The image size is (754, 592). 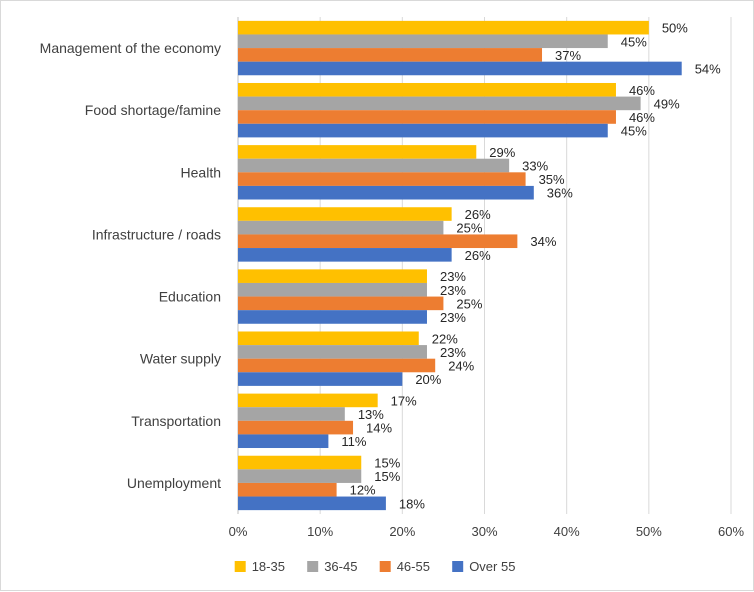 What do you see at coordinates (156, 234) in the screenshot?
I see `category-label: Infrastructure / roads` at bounding box center [156, 234].